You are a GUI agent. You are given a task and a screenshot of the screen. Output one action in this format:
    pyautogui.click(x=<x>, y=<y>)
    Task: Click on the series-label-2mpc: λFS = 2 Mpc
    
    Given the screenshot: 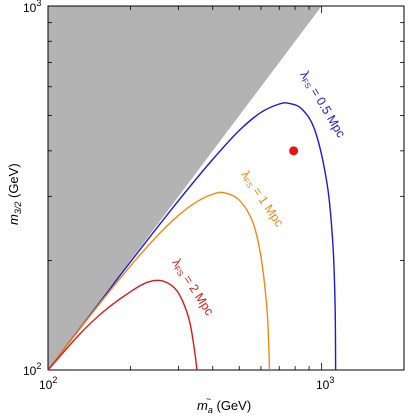 What is the action you would take?
    pyautogui.click(x=193, y=287)
    